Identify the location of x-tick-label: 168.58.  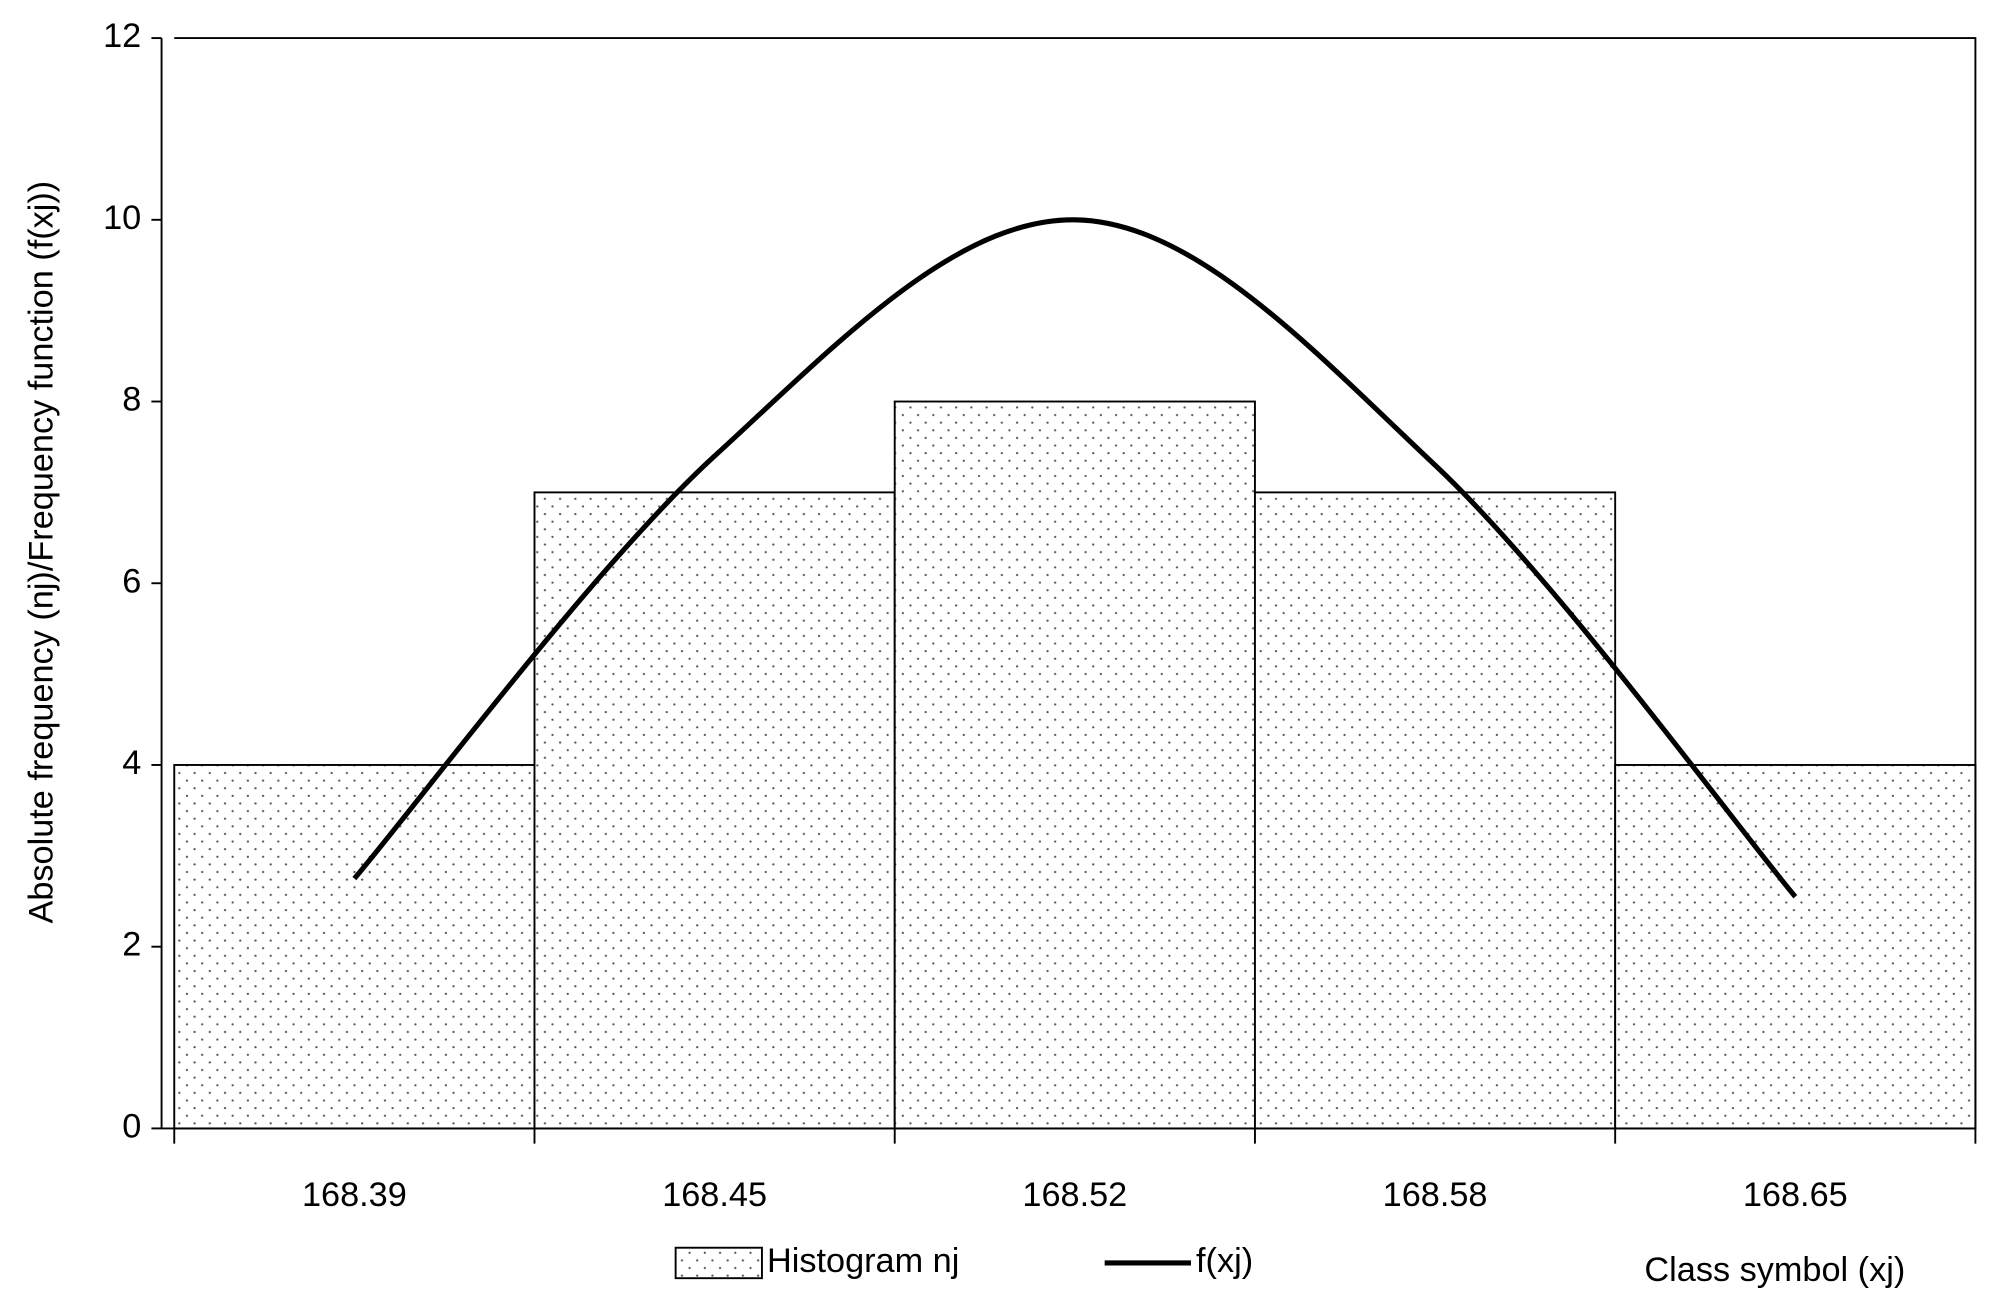
(1435, 1195).